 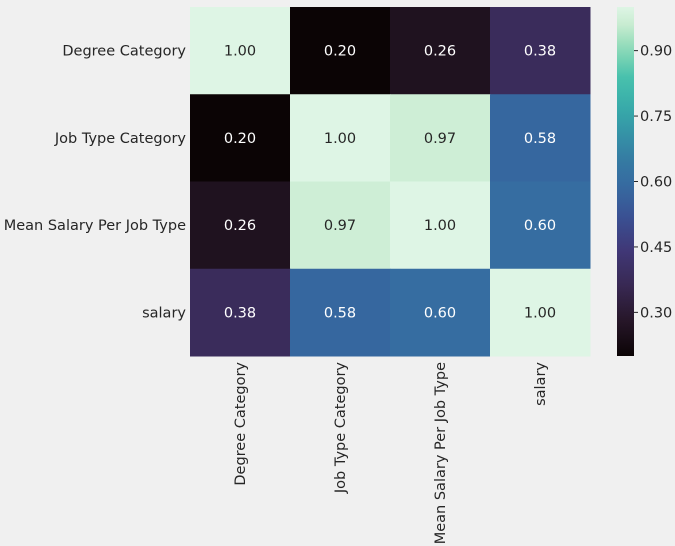 What do you see at coordinates (656, 52) in the screenshot?
I see `colorbar-tick-label: 0.90` at bounding box center [656, 52].